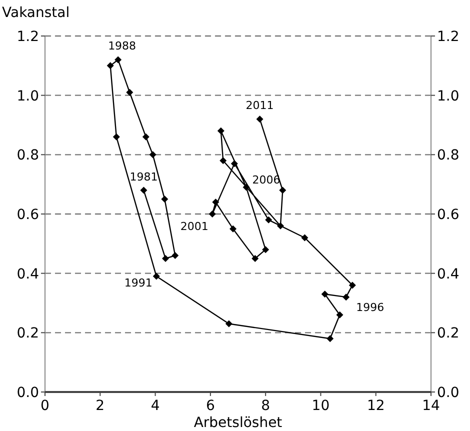  I want to click on y2-tick-label: 0.0, so click(448, 393).